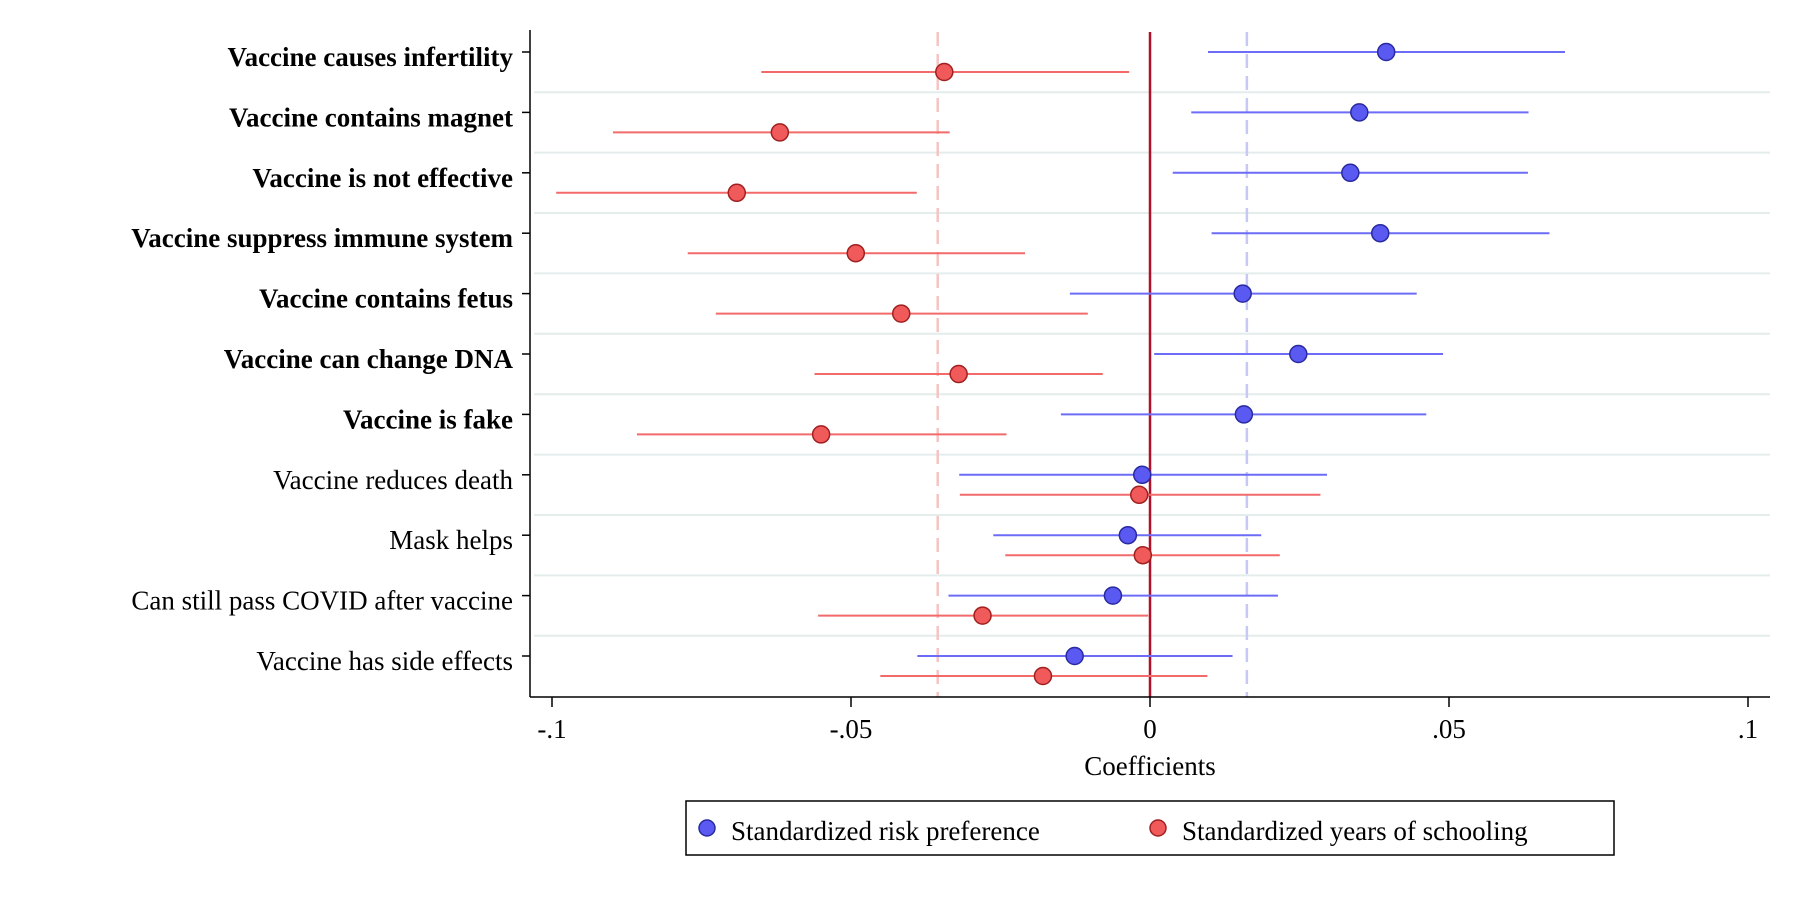  Describe the element at coordinates (322, 601) in the screenshot. I see `category-label: Can still pass COVID after vaccine` at that location.